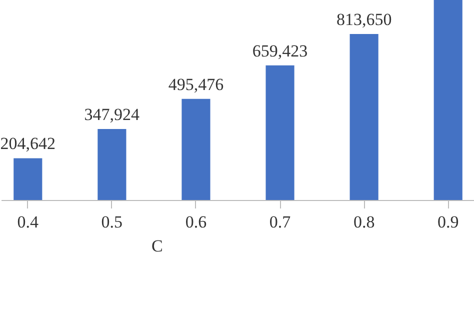 This screenshot has width=474, height=318. What do you see at coordinates (196, 222) in the screenshot?
I see `x-tick-label: 0.6` at bounding box center [196, 222].